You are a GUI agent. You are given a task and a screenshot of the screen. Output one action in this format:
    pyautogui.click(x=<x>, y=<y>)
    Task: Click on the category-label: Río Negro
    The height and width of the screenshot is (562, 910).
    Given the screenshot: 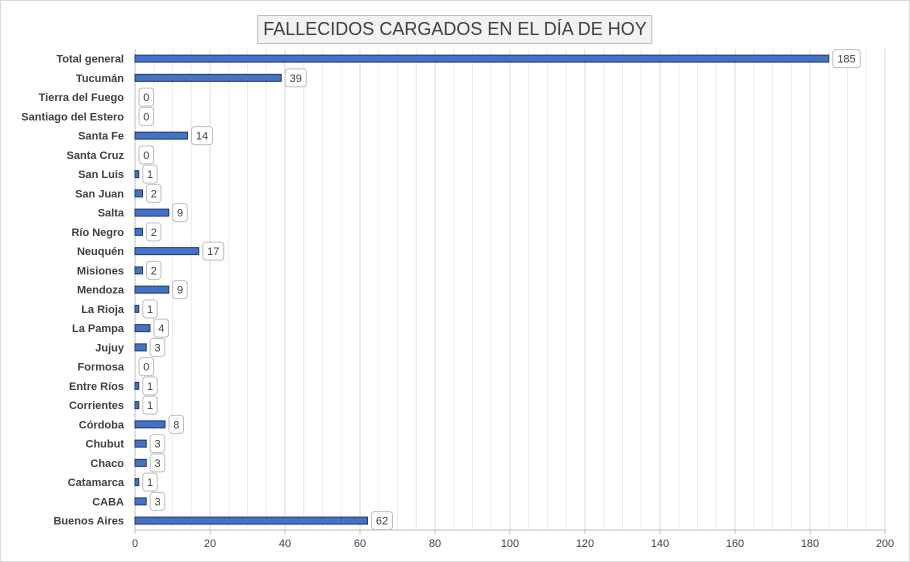 What is the action you would take?
    pyautogui.click(x=97, y=233)
    